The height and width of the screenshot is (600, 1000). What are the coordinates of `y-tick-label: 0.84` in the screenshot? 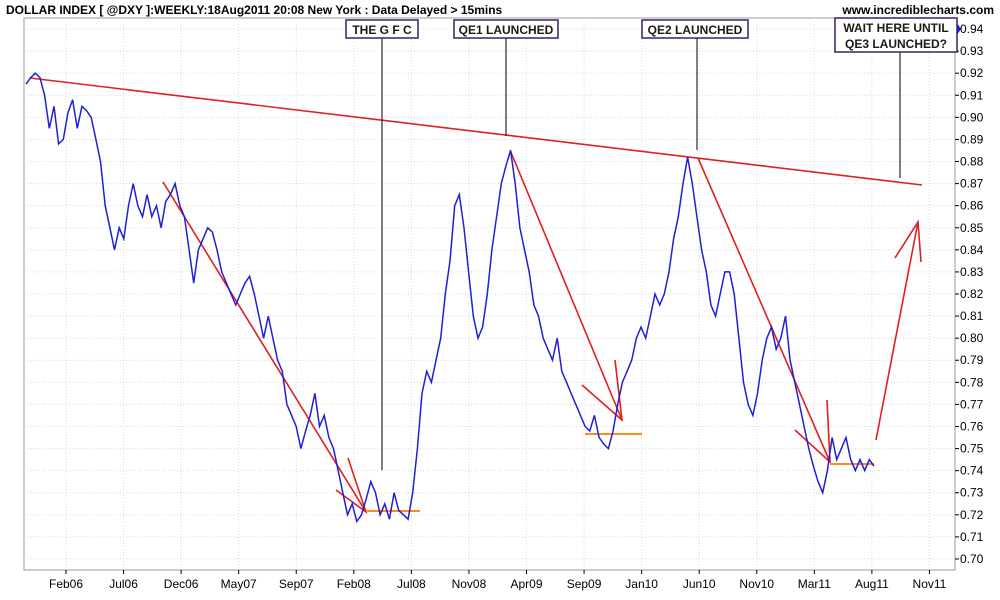 It's located at (972, 250).